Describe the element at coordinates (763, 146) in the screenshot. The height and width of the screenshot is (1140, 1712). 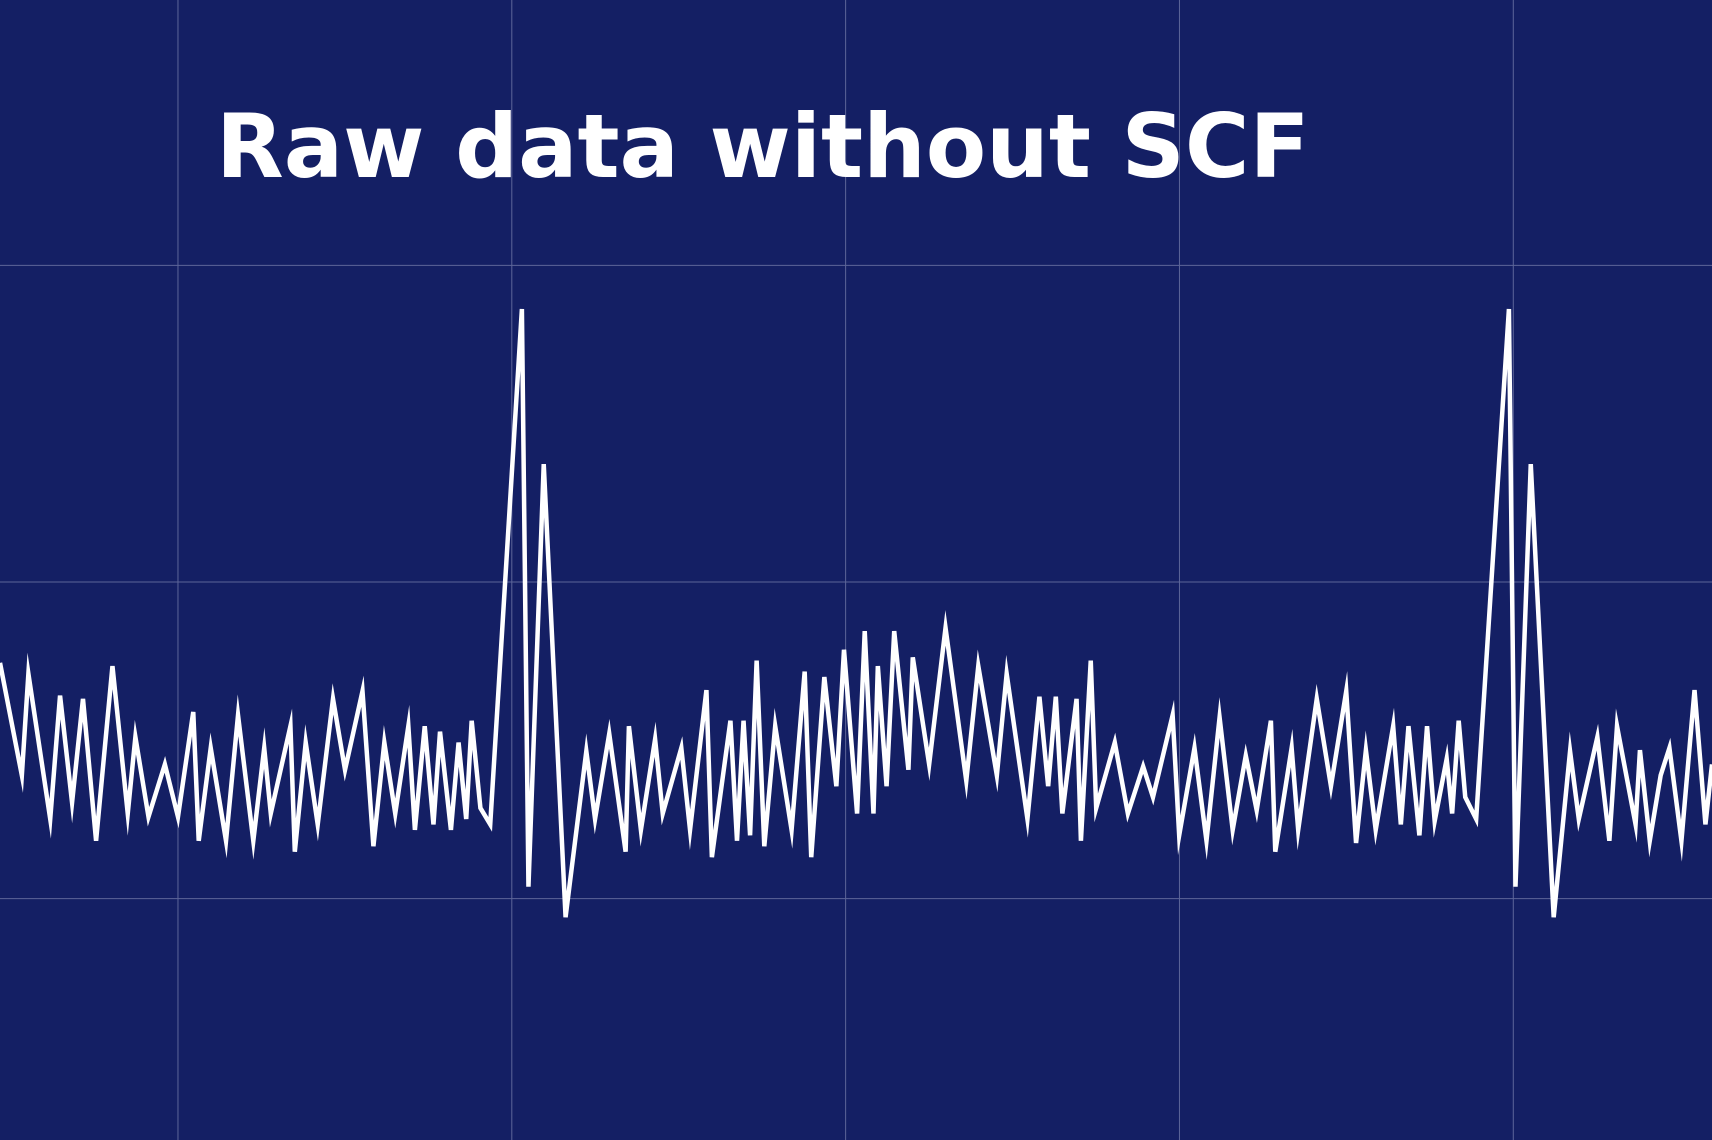
I see `chart-title: Raw data without SCF` at that location.